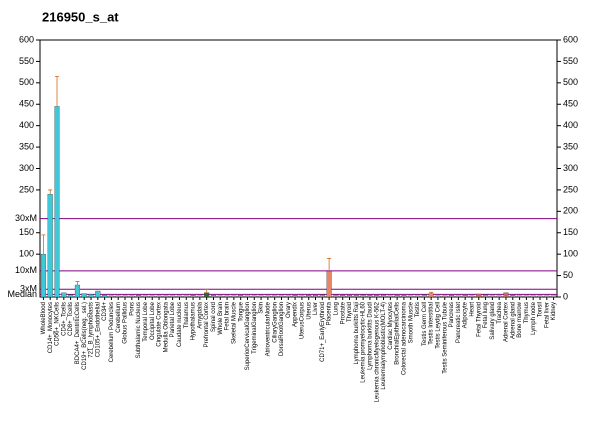  What do you see at coordinates (26, 125) in the screenshot?
I see `y-tick-label: 400` at bounding box center [26, 125].